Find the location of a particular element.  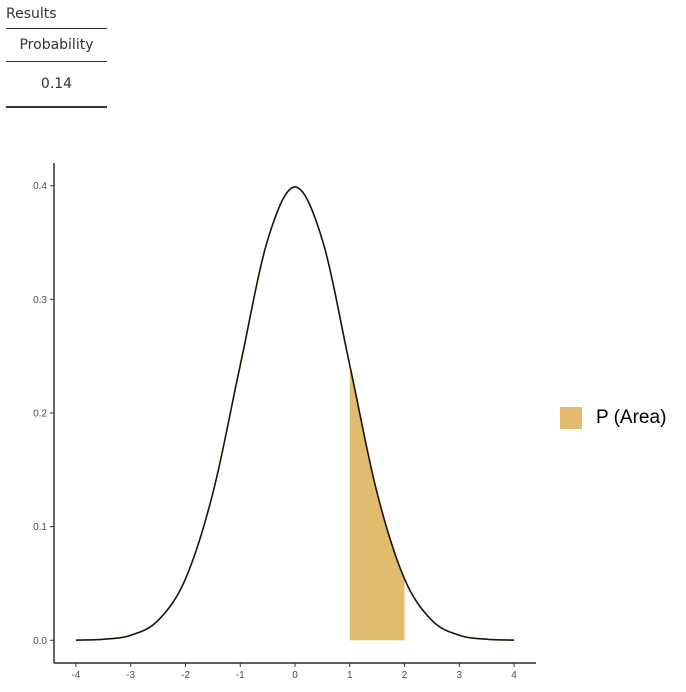

results-table: Results Probability 0.14 is located at coordinates (56, 56).